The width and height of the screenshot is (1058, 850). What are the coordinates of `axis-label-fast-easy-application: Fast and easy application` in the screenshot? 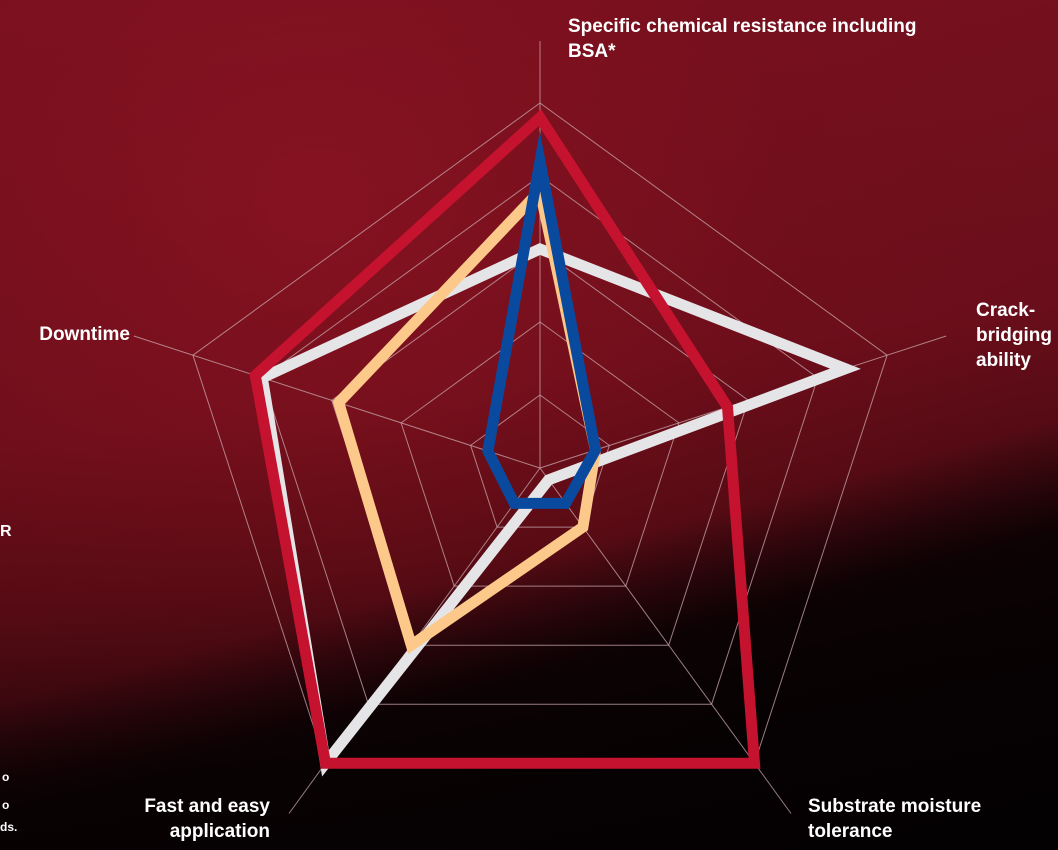 It's located at (207, 819).